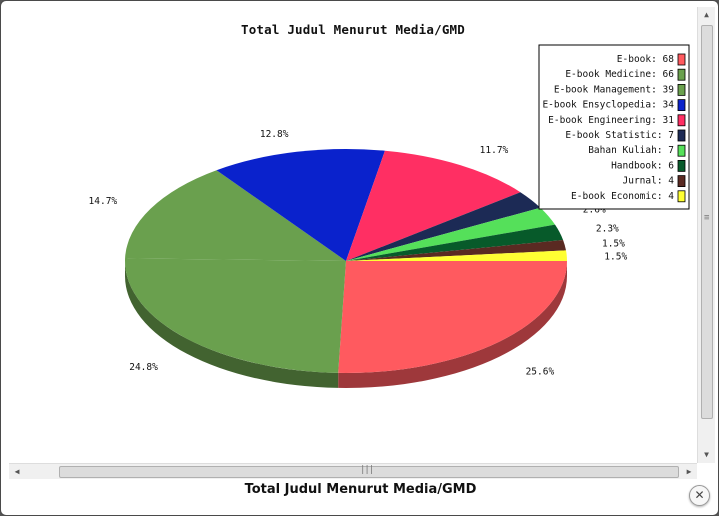 This screenshot has height=516, width=719. I want to click on legend-item-label-9: E-book Economic: 4, so click(622, 196).